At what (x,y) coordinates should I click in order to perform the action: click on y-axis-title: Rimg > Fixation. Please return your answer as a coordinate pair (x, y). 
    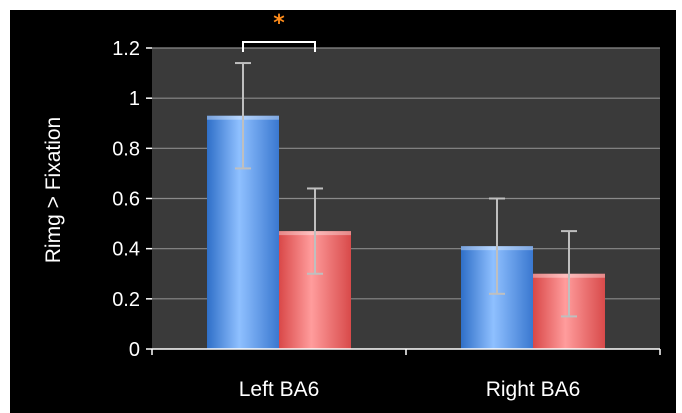
    Looking at the image, I should click on (53, 190).